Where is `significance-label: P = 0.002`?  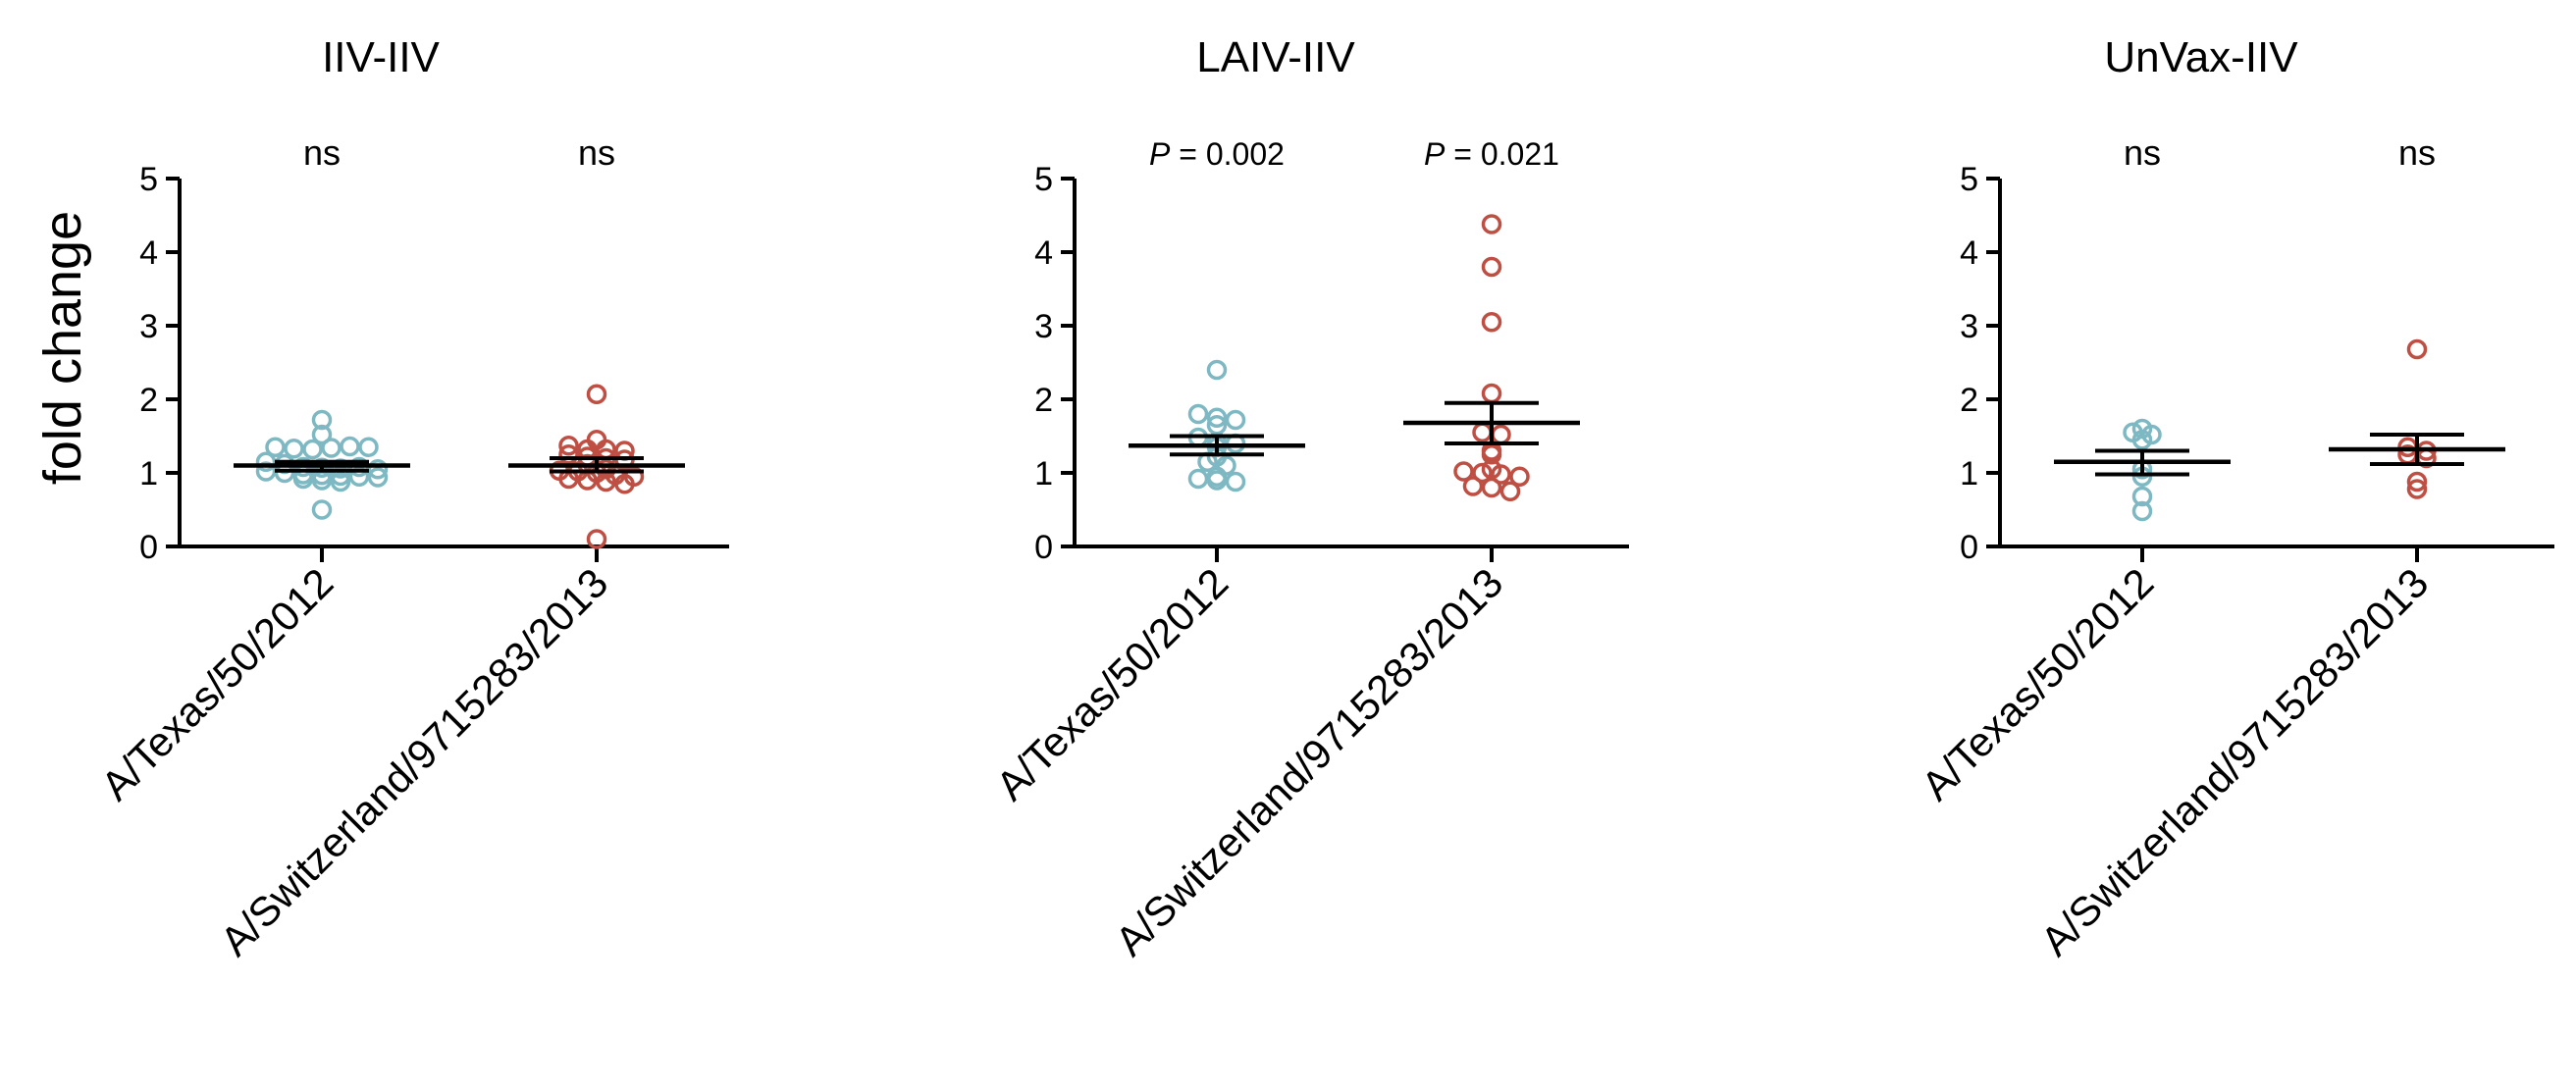 significance-label: P = 0.002 is located at coordinates (1217, 154).